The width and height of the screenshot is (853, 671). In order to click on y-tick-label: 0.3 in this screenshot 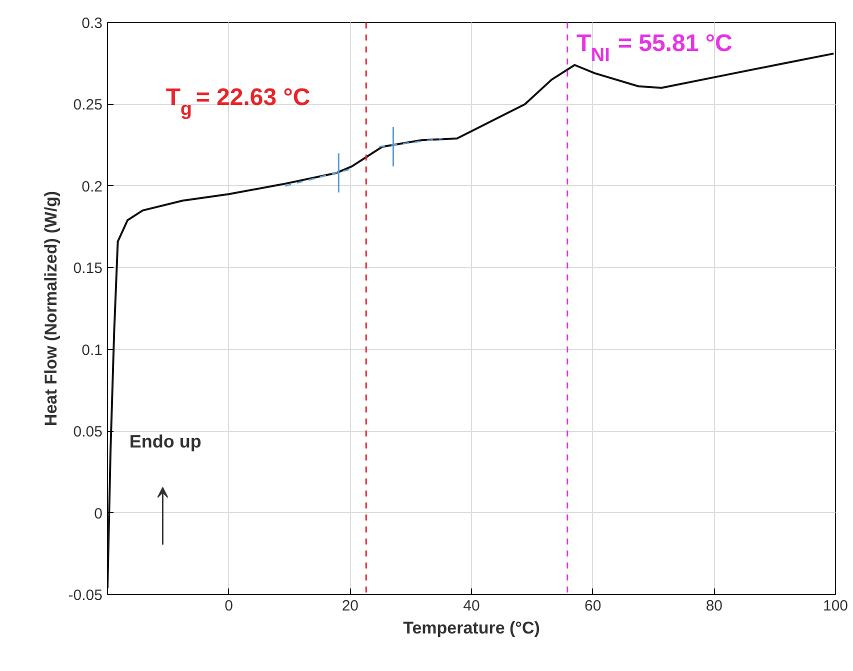, I will do `click(92, 23)`.